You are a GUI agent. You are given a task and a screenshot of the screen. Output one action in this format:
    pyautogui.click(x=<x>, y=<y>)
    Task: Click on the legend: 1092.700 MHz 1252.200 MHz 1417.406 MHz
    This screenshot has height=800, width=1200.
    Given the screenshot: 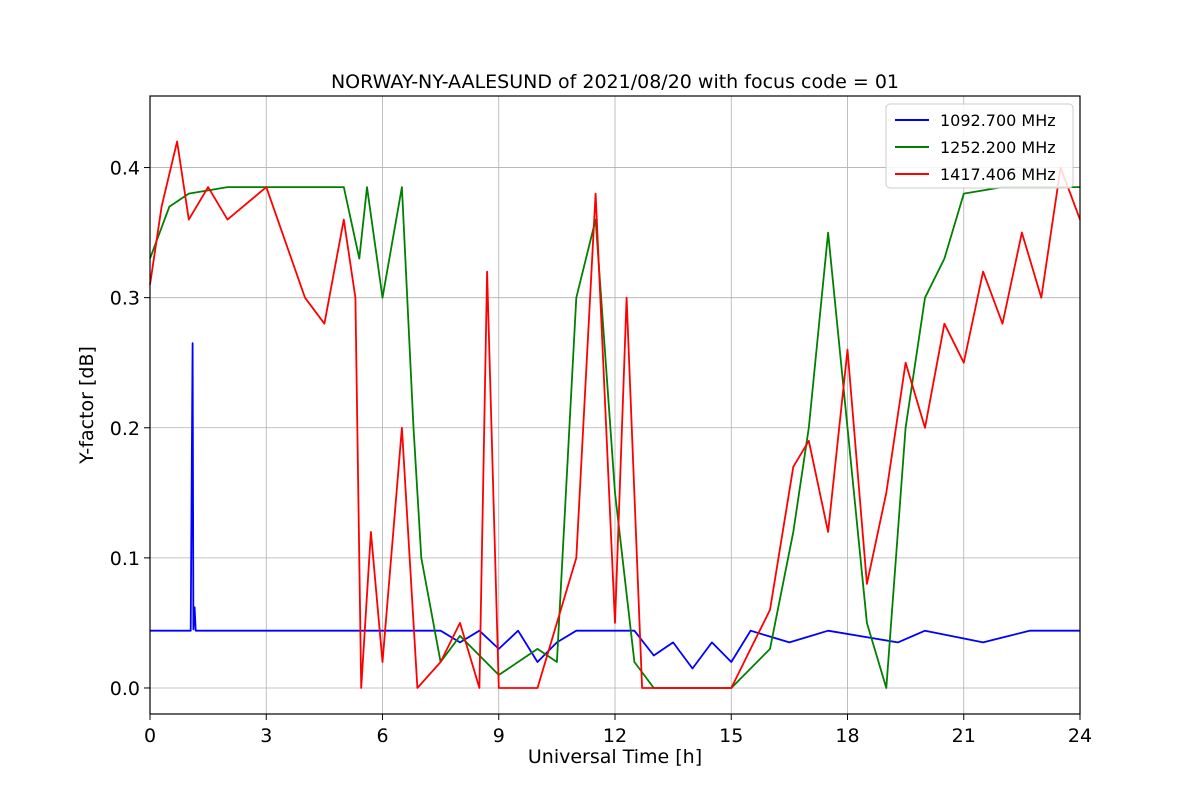 What is the action you would take?
    pyautogui.click(x=979, y=146)
    